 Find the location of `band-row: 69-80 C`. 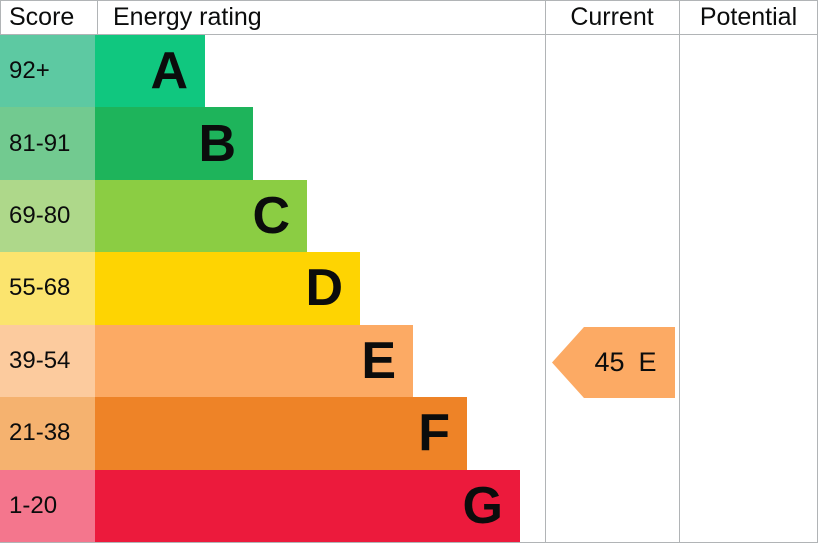

band-row: 69-80 C is located at coordinates (272, 216).